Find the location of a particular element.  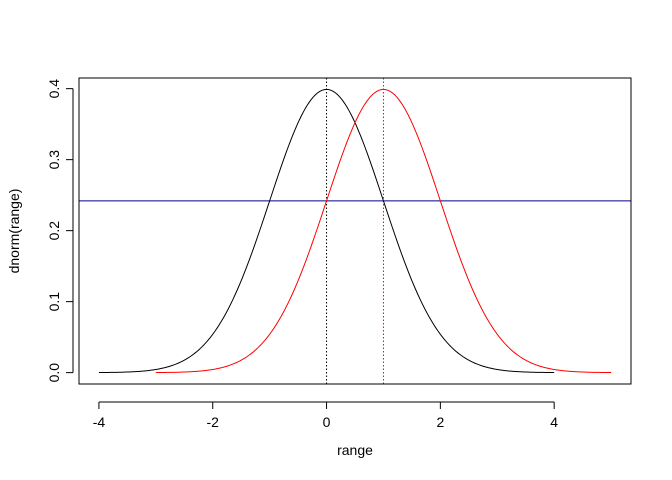

x-axis: -4 -2 0 2 4 is located at coordinates (325, 415).